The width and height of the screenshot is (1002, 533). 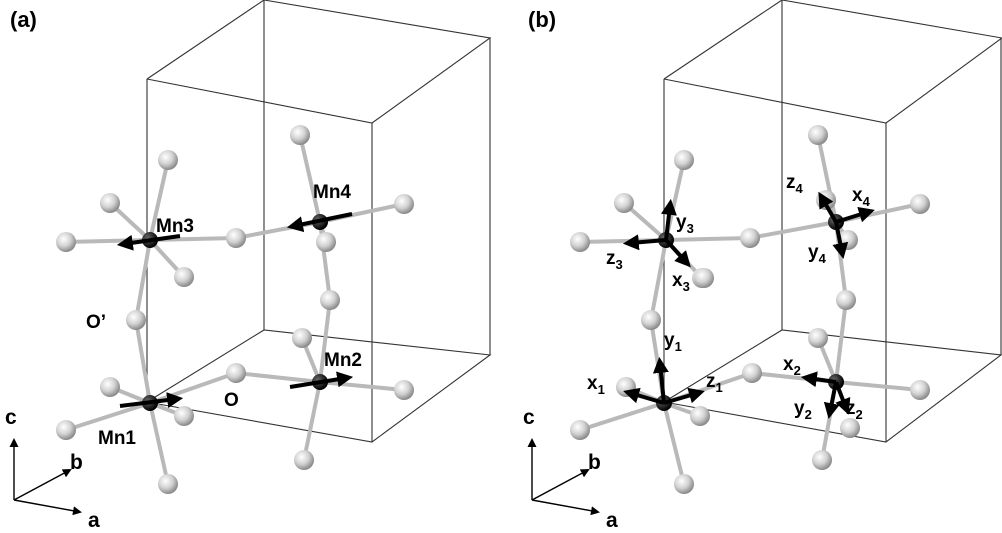 What do you see at coordinates (96, 322) in the screenshot?
I see `label-o-prime: O’` at bounding box center [96, 322].